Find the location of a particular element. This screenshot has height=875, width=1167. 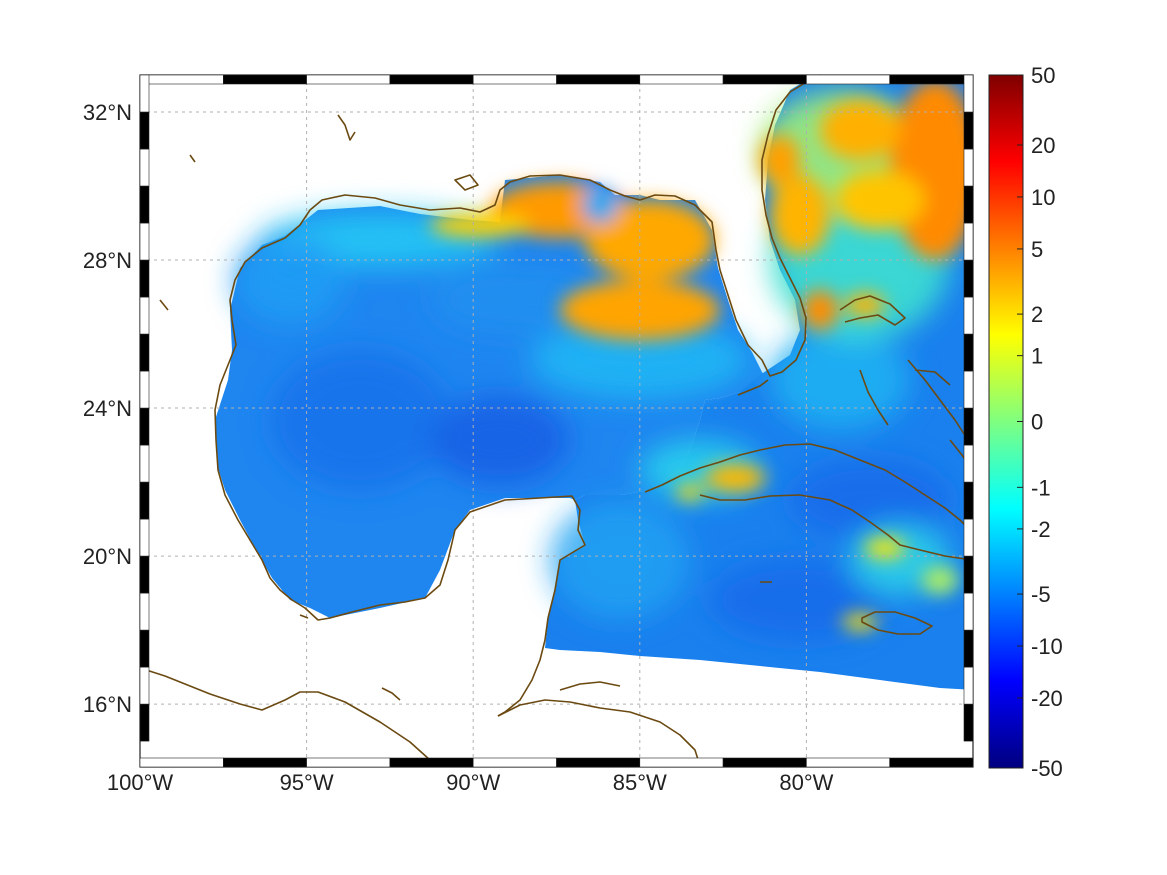

lat-label-0: 32°N is located at coordinates (107, 112).